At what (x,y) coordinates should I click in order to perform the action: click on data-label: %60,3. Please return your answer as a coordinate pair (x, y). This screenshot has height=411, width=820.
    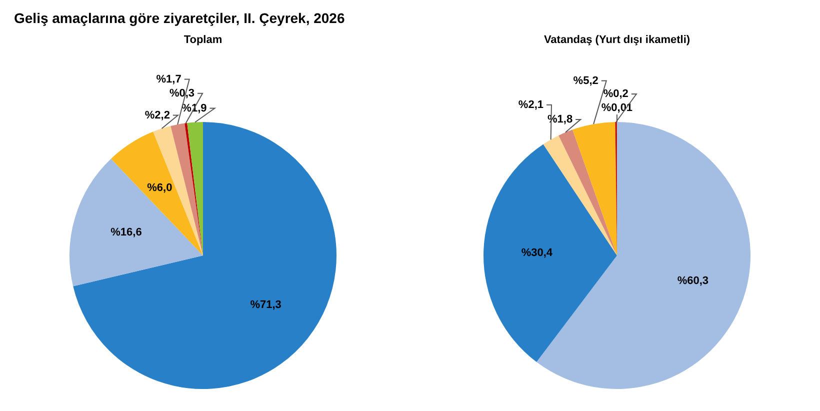
    Looking at the image, I should click on (693, 280).